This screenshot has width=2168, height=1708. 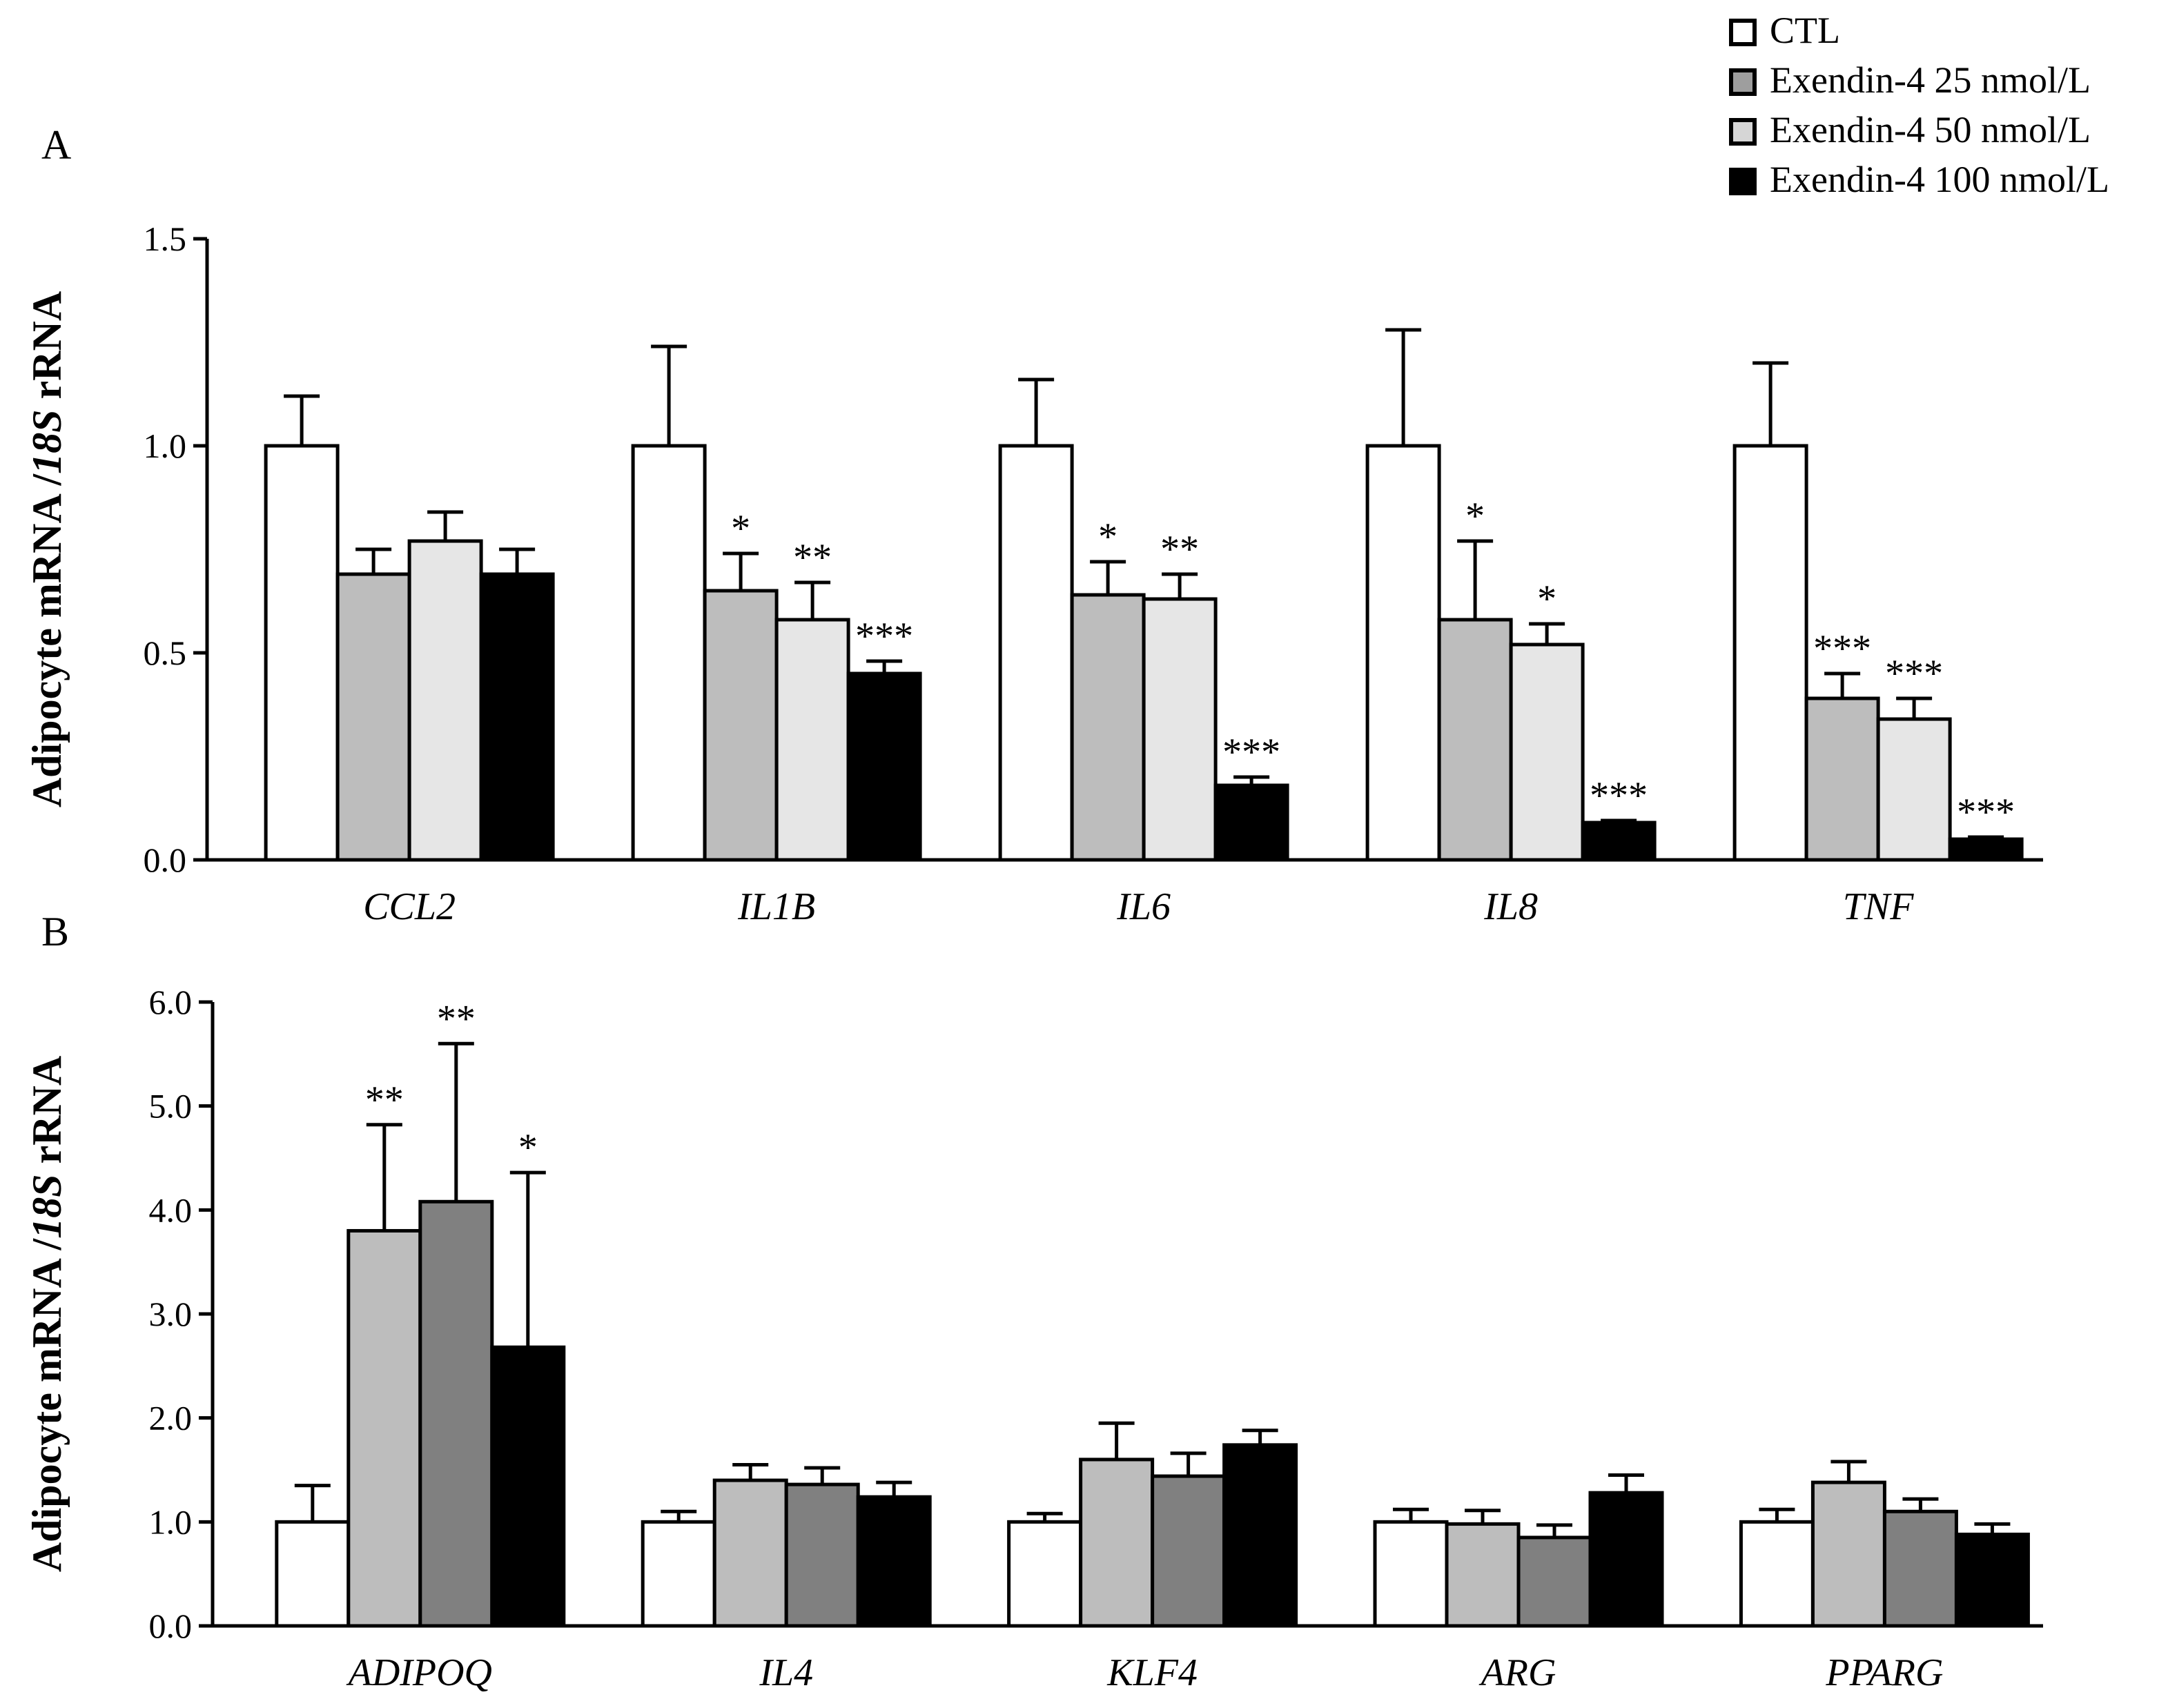 I want to click on panel-a-category-label-il6: IL6, so click(x=1143, y=906).